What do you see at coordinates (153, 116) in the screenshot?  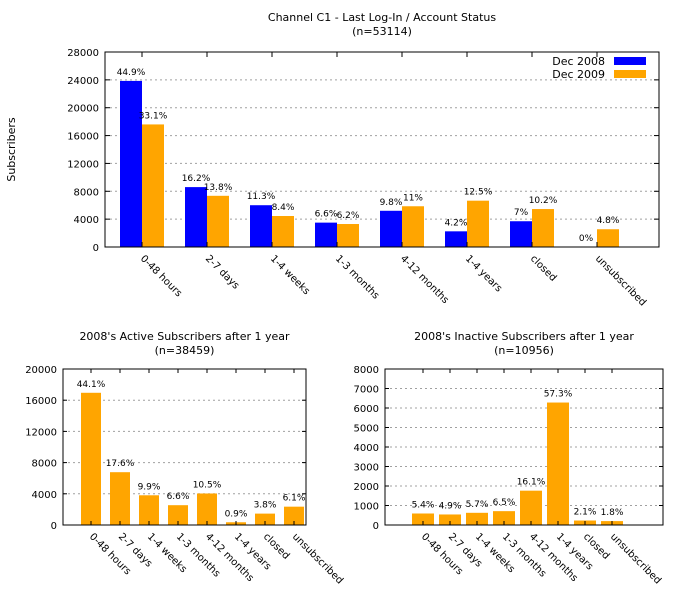 I see `data-label: 33.1%` at bounding box center [153, 116].